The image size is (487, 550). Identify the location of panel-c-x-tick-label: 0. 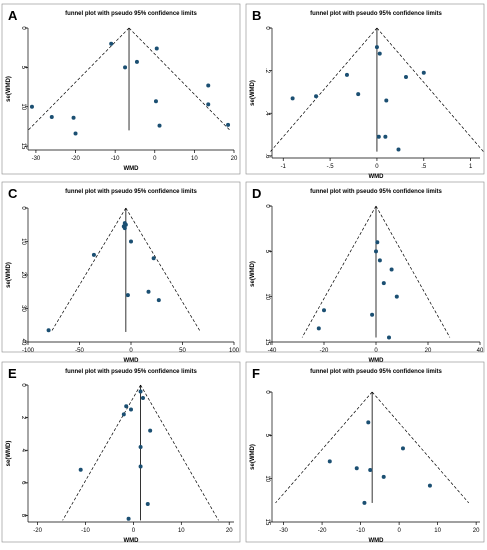
(131, 351).